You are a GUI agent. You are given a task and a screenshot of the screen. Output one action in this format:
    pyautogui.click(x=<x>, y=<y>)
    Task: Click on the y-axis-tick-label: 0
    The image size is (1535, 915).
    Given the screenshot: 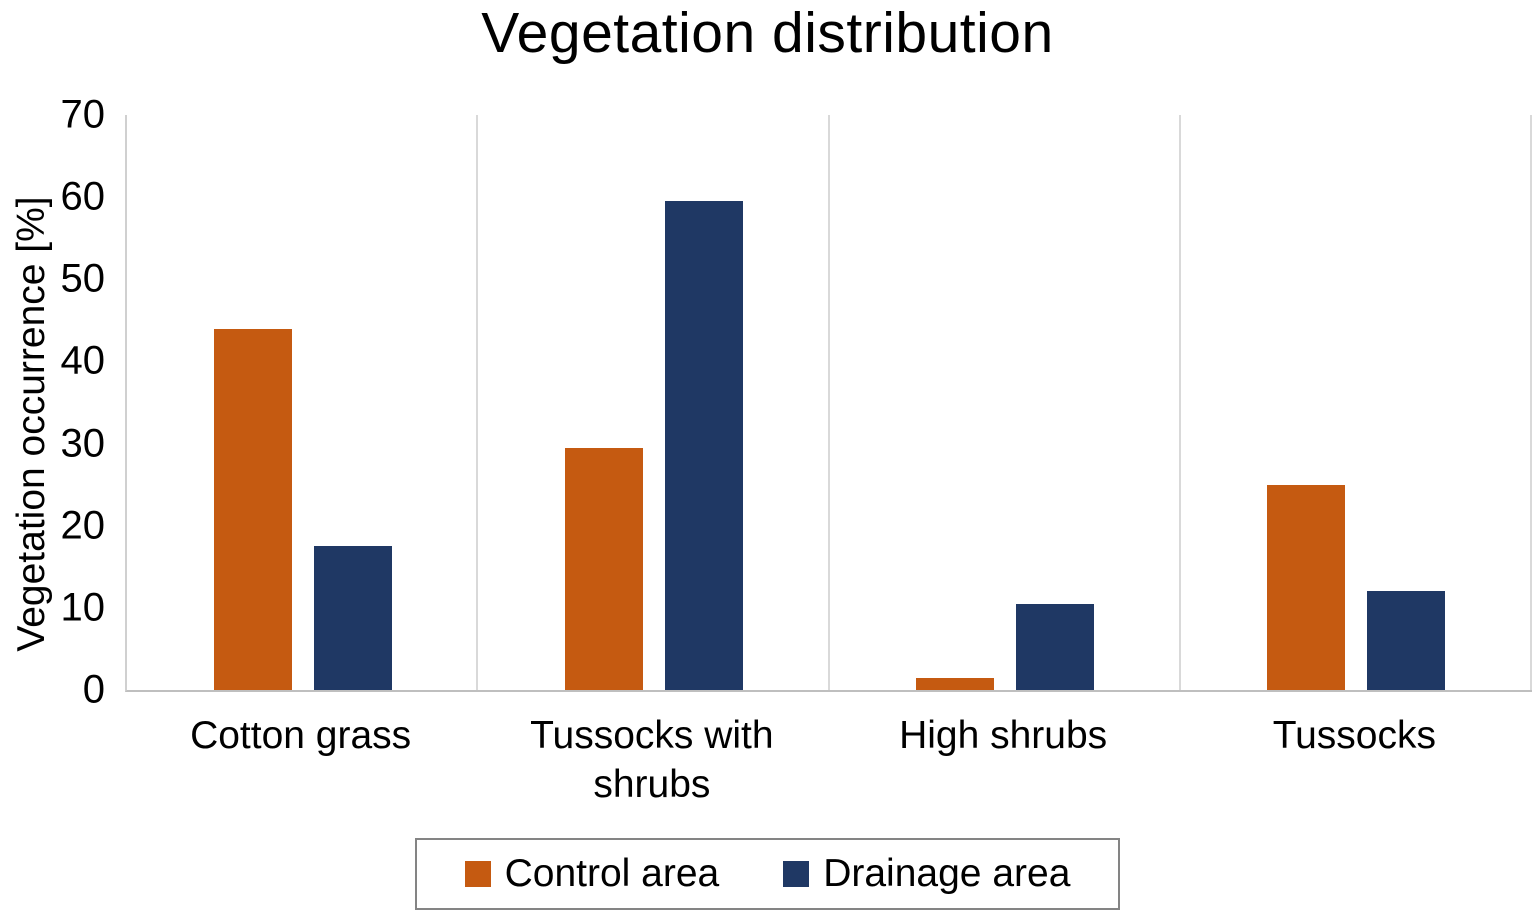 What is the action you would take?
    pyautogui.click(x=93, y=689)
    